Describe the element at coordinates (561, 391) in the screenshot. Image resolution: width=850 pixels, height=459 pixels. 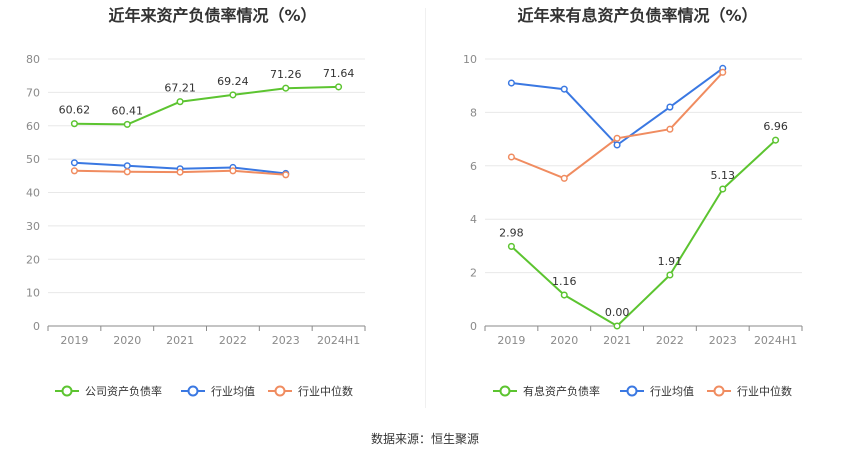
I see `legend-label: 有息资产负债率` at that location.